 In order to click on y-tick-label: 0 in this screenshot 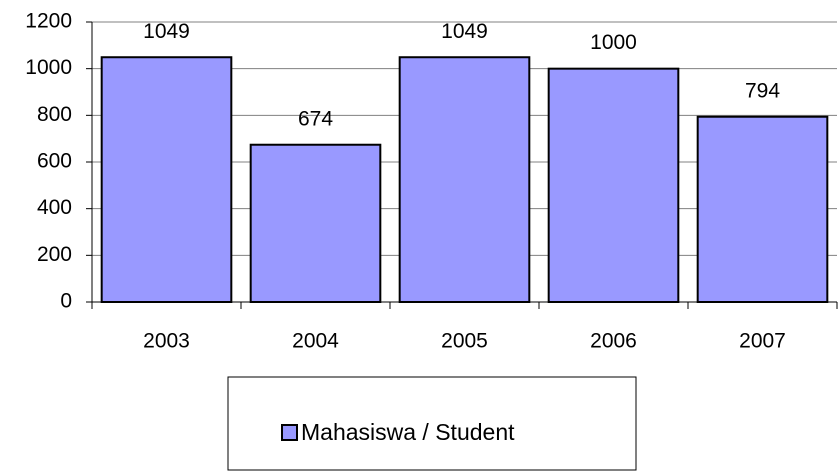, I will do `click(66, 301)`.